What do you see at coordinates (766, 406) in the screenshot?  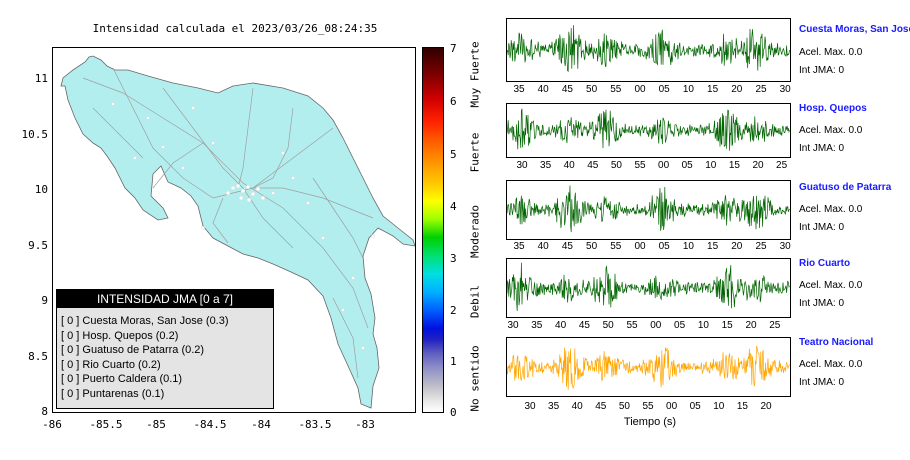 I see `waveform-tick-label: 20` at bounding box center [766, 406].